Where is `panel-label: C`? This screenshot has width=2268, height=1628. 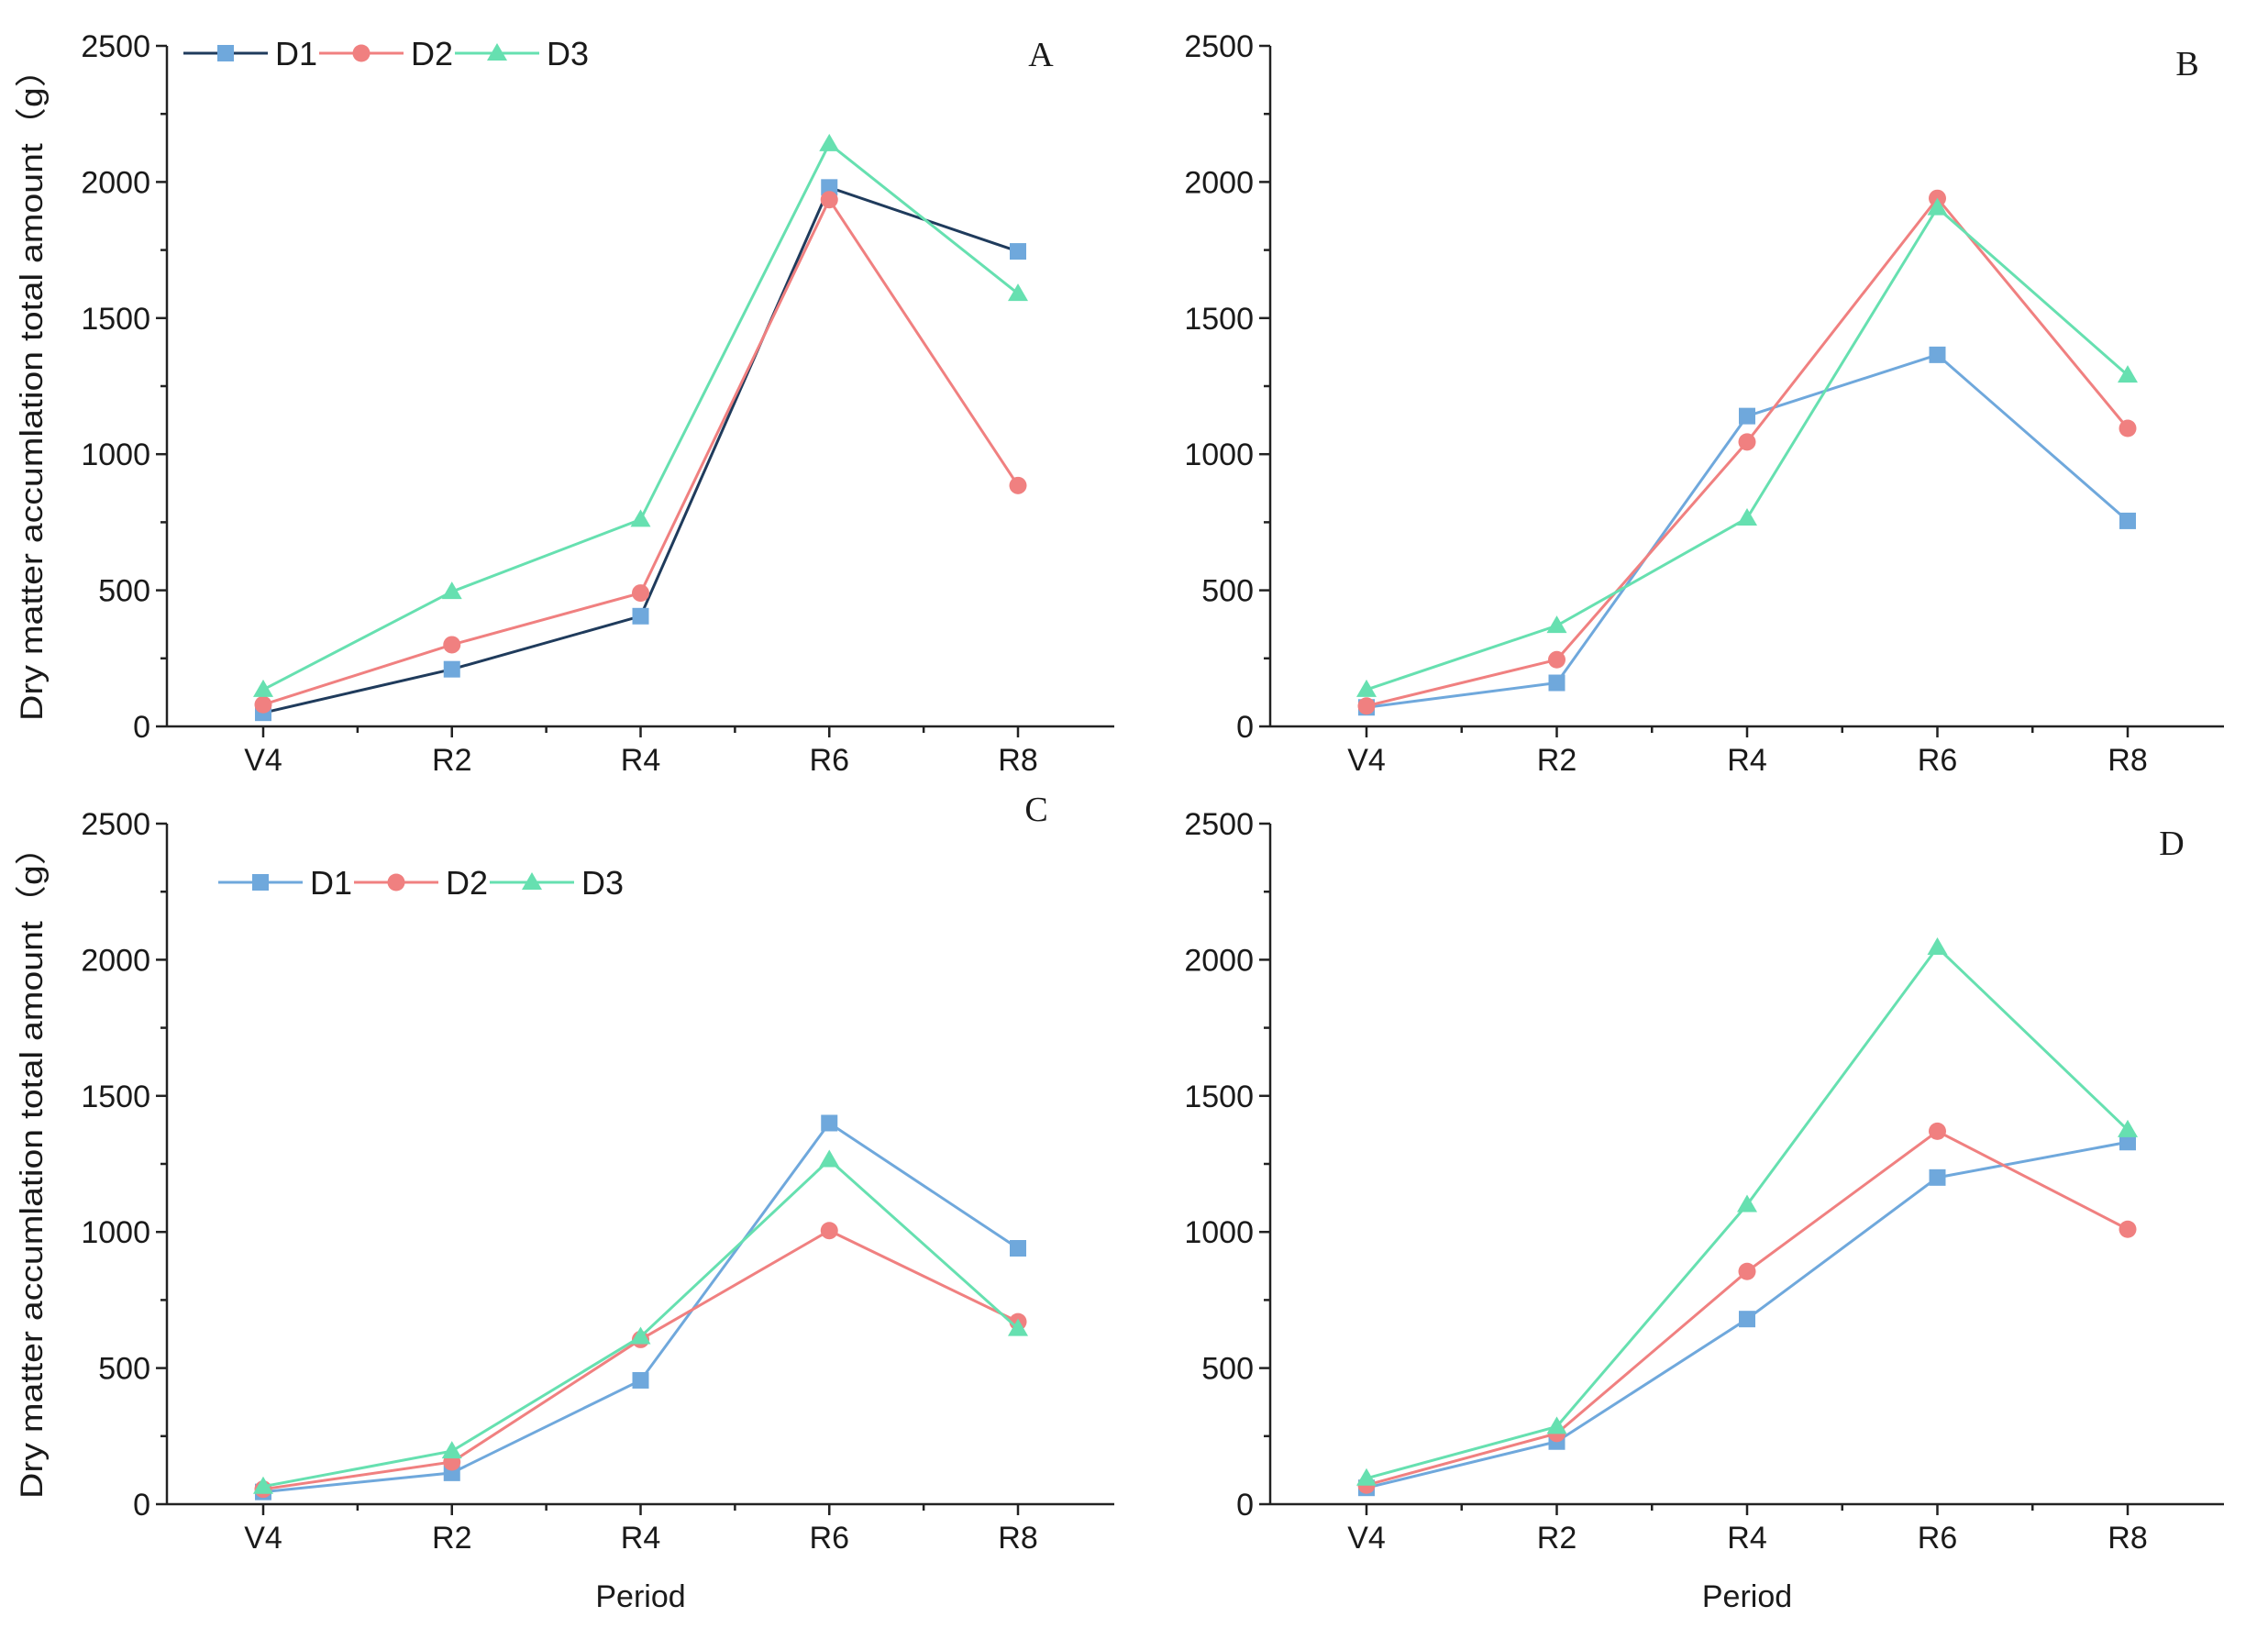 panel-label: C is located at coordinates (1035, 810).